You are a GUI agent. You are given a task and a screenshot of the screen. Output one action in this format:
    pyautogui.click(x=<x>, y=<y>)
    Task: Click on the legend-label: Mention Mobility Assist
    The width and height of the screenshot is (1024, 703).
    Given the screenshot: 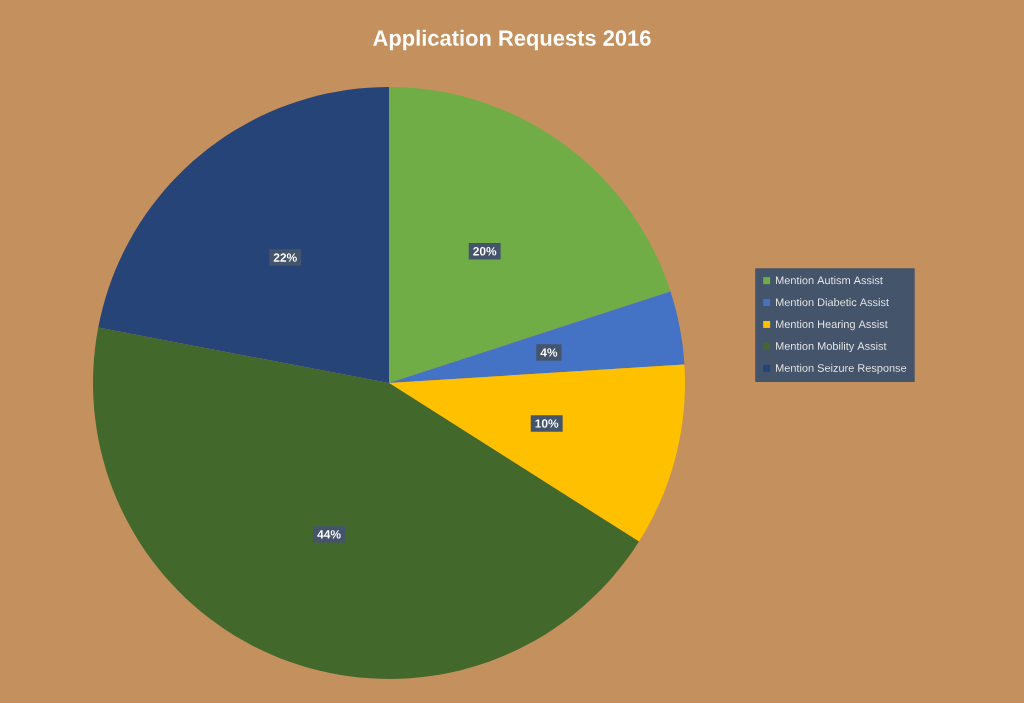 What is the action you would take?
    pyautogui.click(x=831, y=347)
    